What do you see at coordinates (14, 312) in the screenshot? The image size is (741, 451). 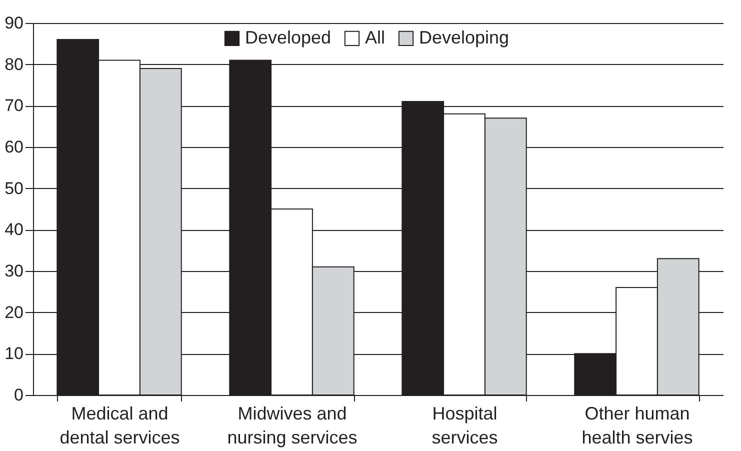 I see `y-tick-label: 20` at bounding box center [14, 312].